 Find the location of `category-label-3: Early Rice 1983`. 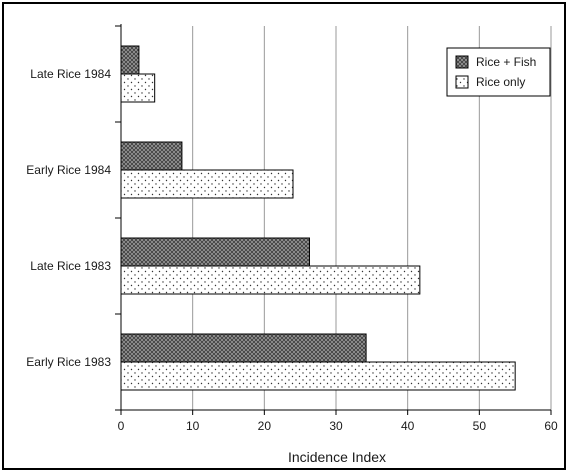

category-label-3: Early Rice 1983 is located at coordinates (68, 362).